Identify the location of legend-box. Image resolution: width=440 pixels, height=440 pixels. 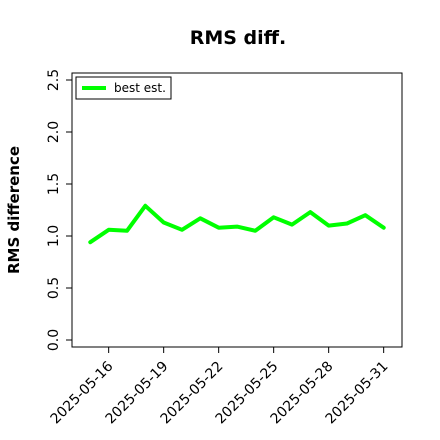
(123, 88).